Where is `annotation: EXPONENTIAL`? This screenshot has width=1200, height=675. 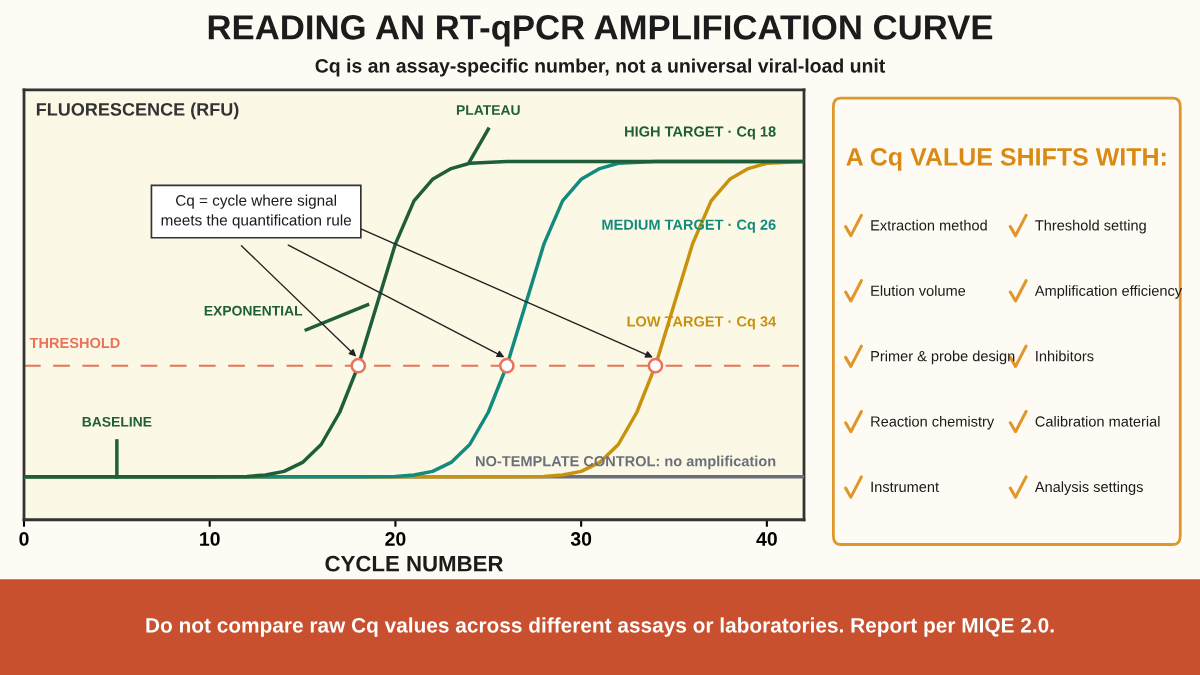 annotation: EXPONENTIAL is located at coordinates (253, 310).